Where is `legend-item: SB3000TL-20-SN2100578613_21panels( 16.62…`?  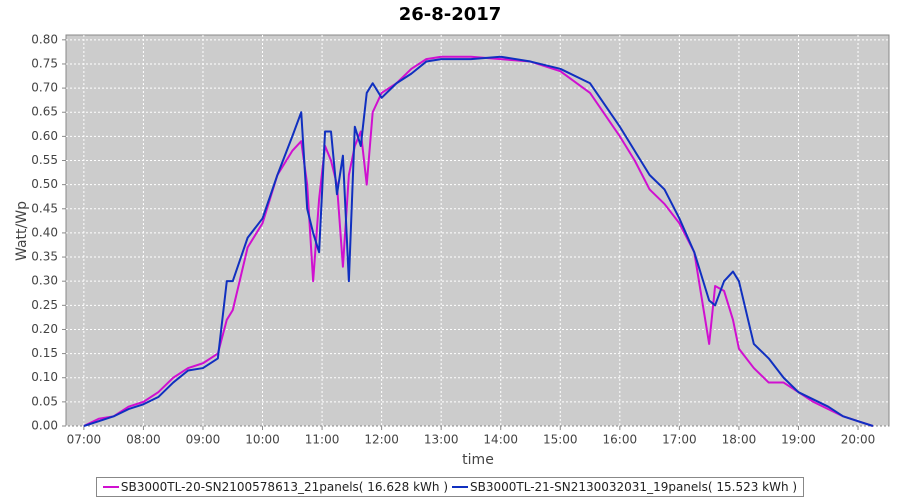 legend-item: SB3000TL-20-SN2100578613_21panels( 16.62… is located at coordinates (275, 487).